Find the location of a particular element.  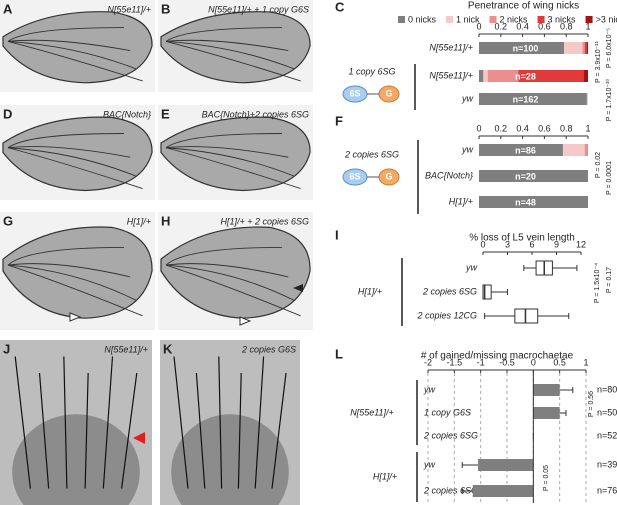

chart-title: Penetrance of wing nicks is located at coordinates (523, 6).